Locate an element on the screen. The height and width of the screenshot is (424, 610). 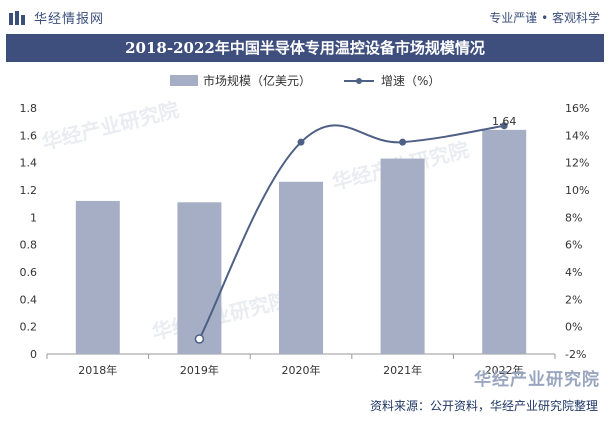
y-left-tick-label: 1.2 is located at coordinates (29, 190).